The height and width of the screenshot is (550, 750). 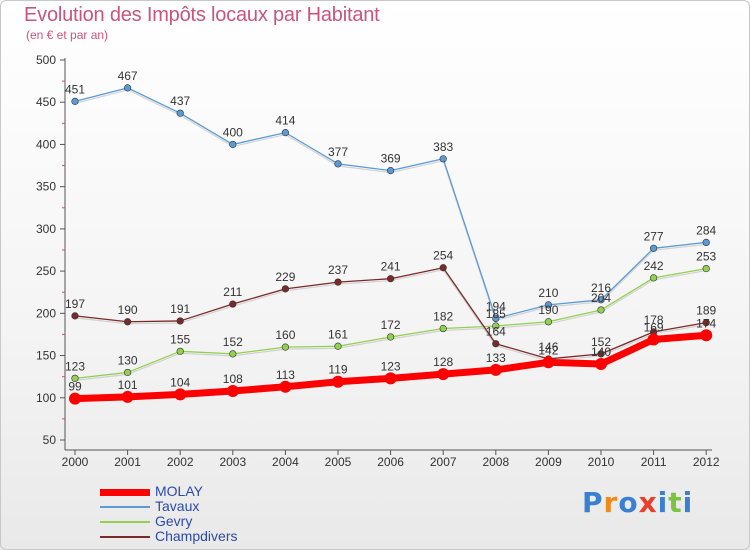 I want to click on data-label: 211, so click(x=232, y=292).